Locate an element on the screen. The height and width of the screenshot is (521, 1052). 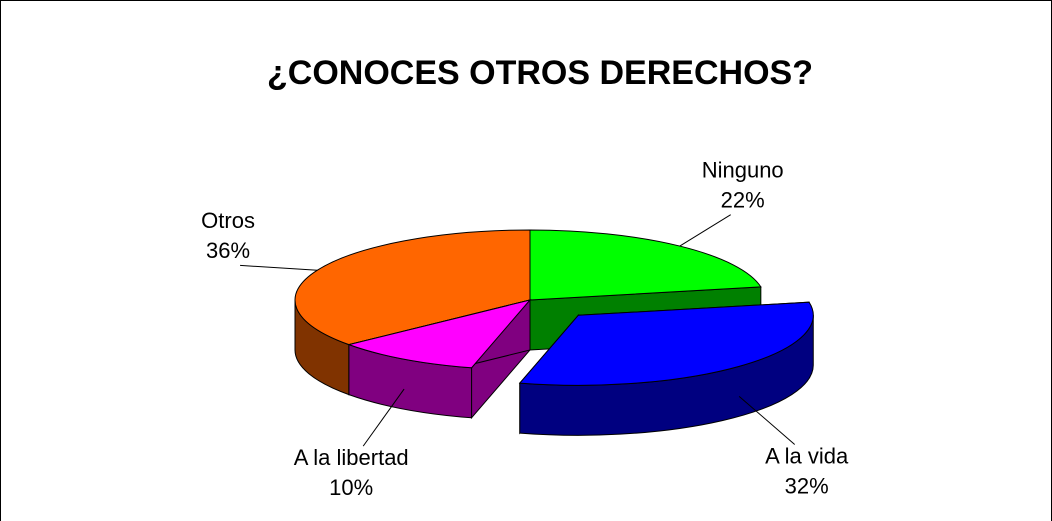
slice-value-label: 22% is located at coordinates (743, 200).